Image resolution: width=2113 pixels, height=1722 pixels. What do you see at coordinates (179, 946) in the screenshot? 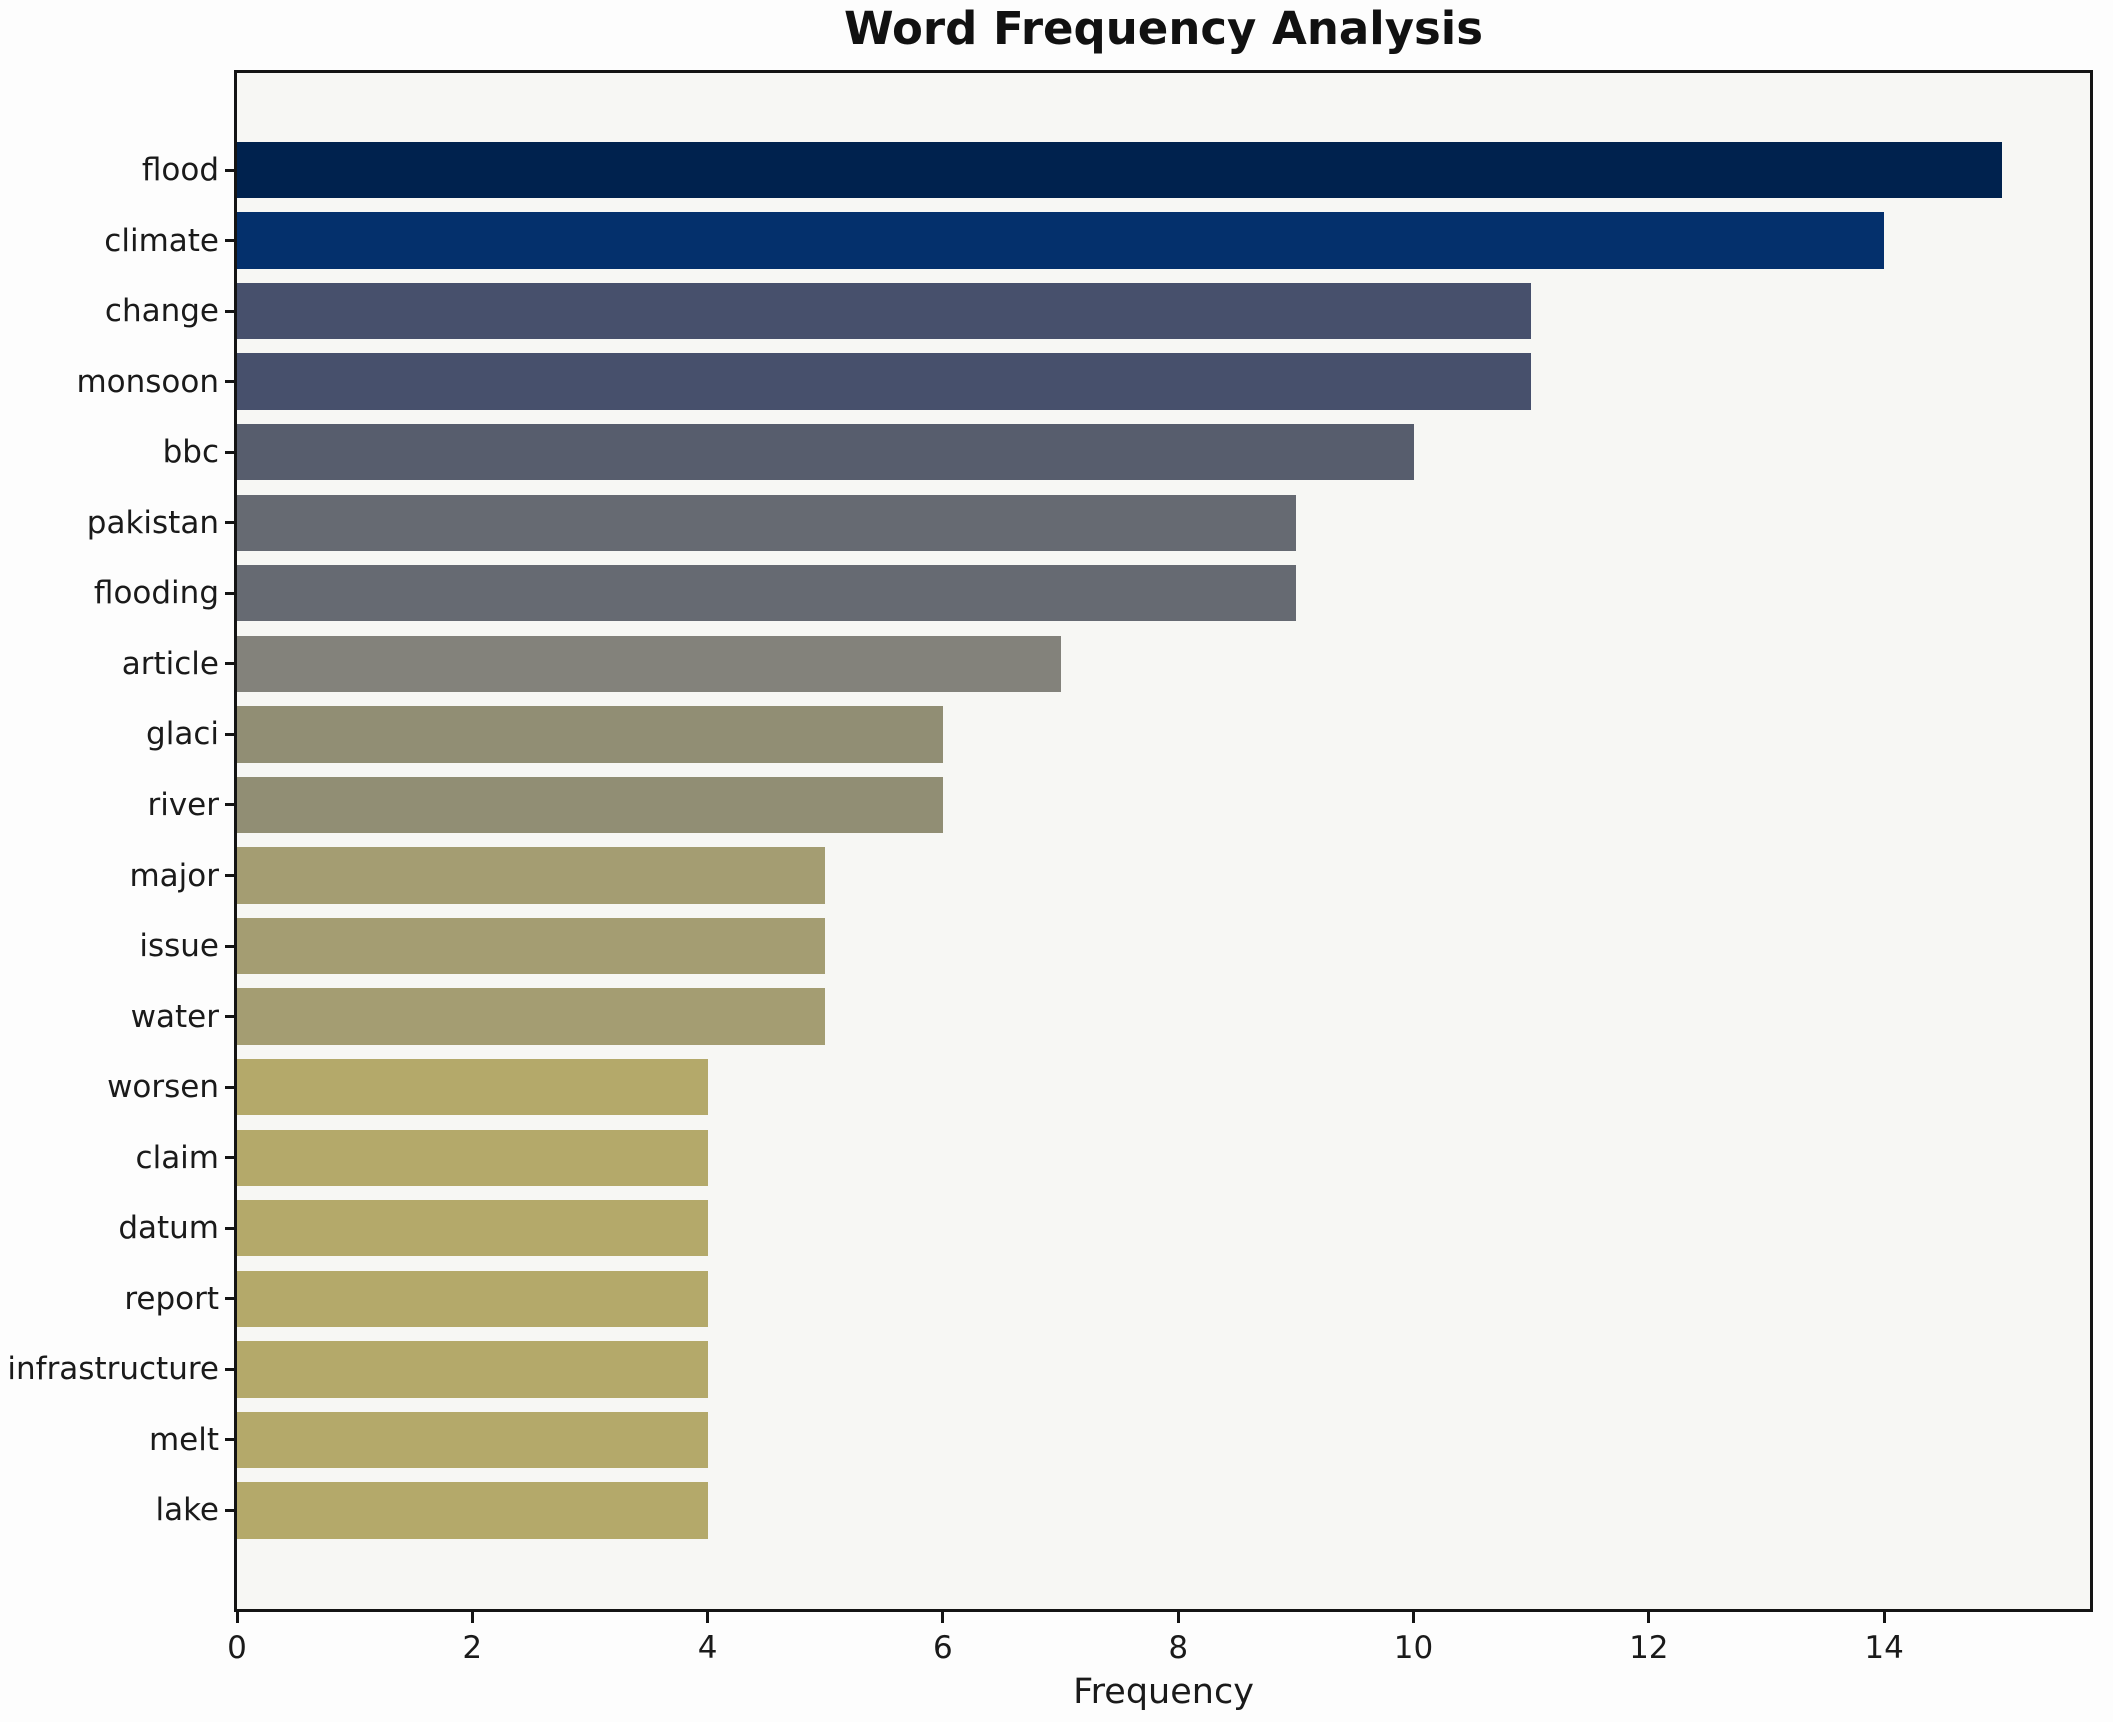
I see `y-tick-label: issue` at bounding box center [179, 946].